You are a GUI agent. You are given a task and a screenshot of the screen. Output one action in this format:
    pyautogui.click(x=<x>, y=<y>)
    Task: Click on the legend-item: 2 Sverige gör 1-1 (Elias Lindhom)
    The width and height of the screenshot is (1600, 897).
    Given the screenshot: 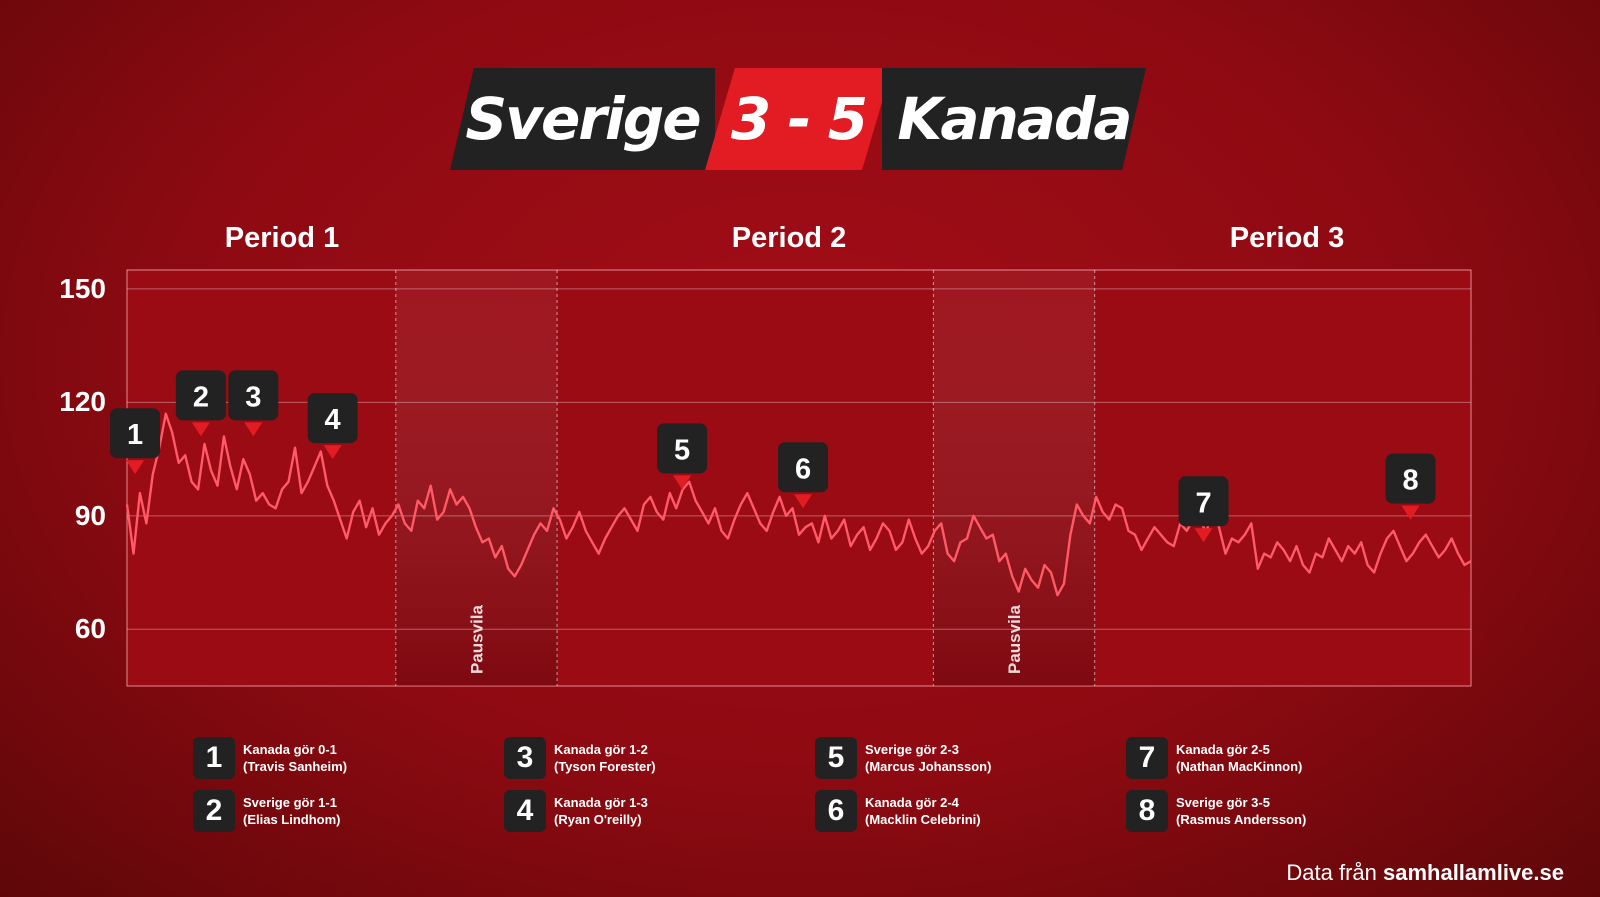 What is the action you would take?
    pyautogui.click(x=267, y=811)
    